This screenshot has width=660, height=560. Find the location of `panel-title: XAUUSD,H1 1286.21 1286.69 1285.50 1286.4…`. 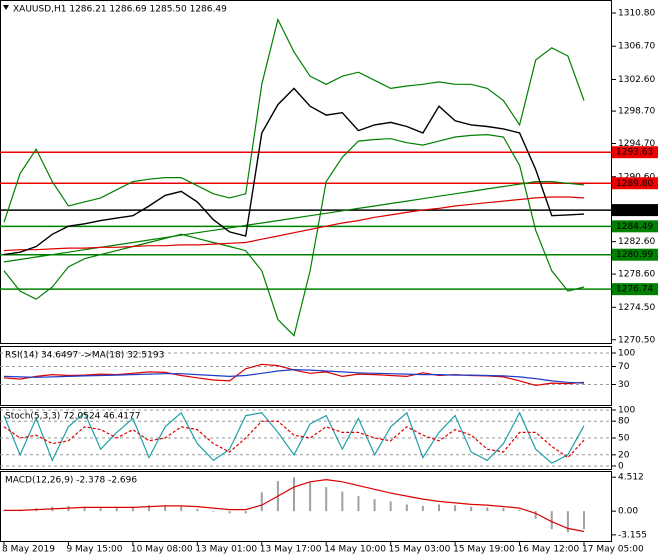

panel-title: XAUUSD,H1 1286.21 1286.69 1285.50 1286.4… is located at coordinates (120, 10).